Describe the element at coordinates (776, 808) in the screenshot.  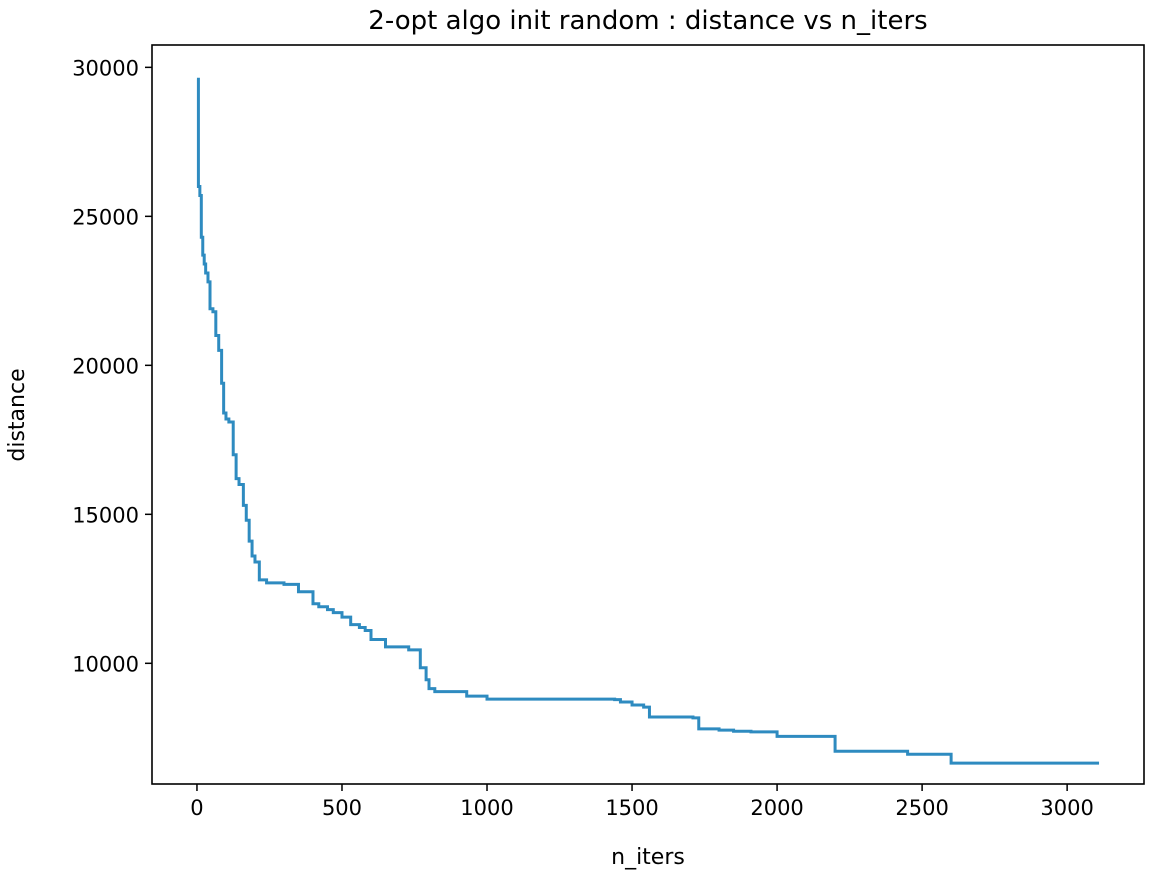
I see `x-tick-label: 2000` at that location.